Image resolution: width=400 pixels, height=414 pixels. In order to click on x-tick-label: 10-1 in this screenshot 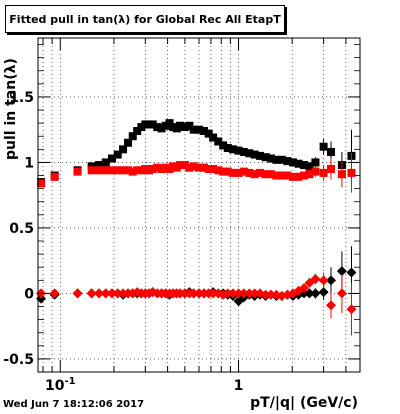, I will do `click(60, 385)`.